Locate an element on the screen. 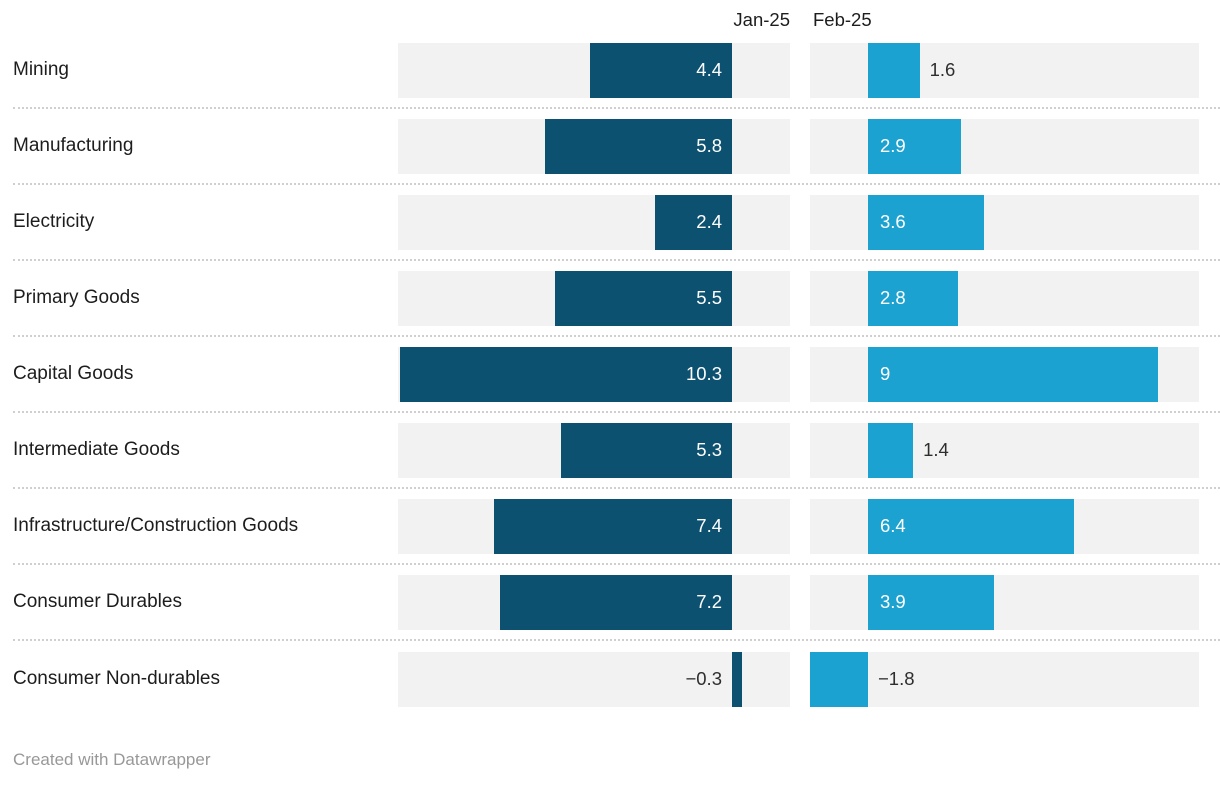  jan-value-label: 5.8 is located at coordinates (709, 145).